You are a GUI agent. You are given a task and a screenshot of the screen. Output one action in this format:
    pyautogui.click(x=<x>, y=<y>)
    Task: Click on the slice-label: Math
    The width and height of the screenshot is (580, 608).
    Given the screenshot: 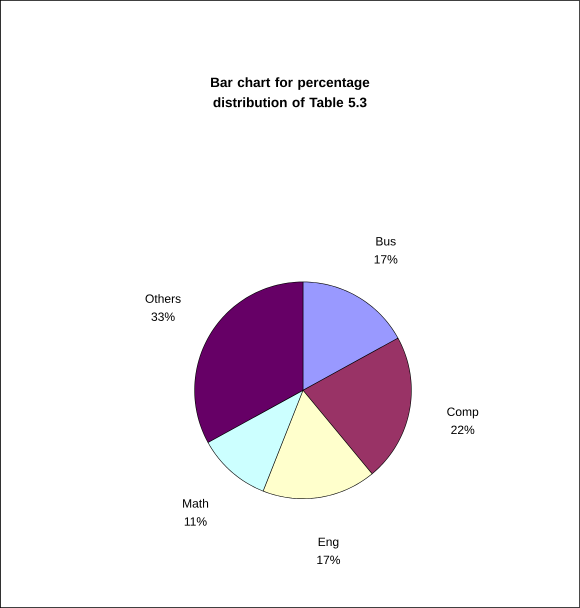 What is the action you would take?
    pyautogui.click(x=195, y=503)
    